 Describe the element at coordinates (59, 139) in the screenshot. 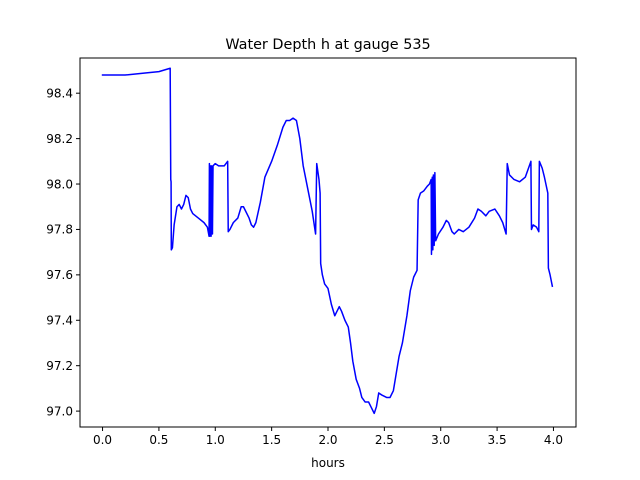

I see `y-tick-label: 98.2` at that location.